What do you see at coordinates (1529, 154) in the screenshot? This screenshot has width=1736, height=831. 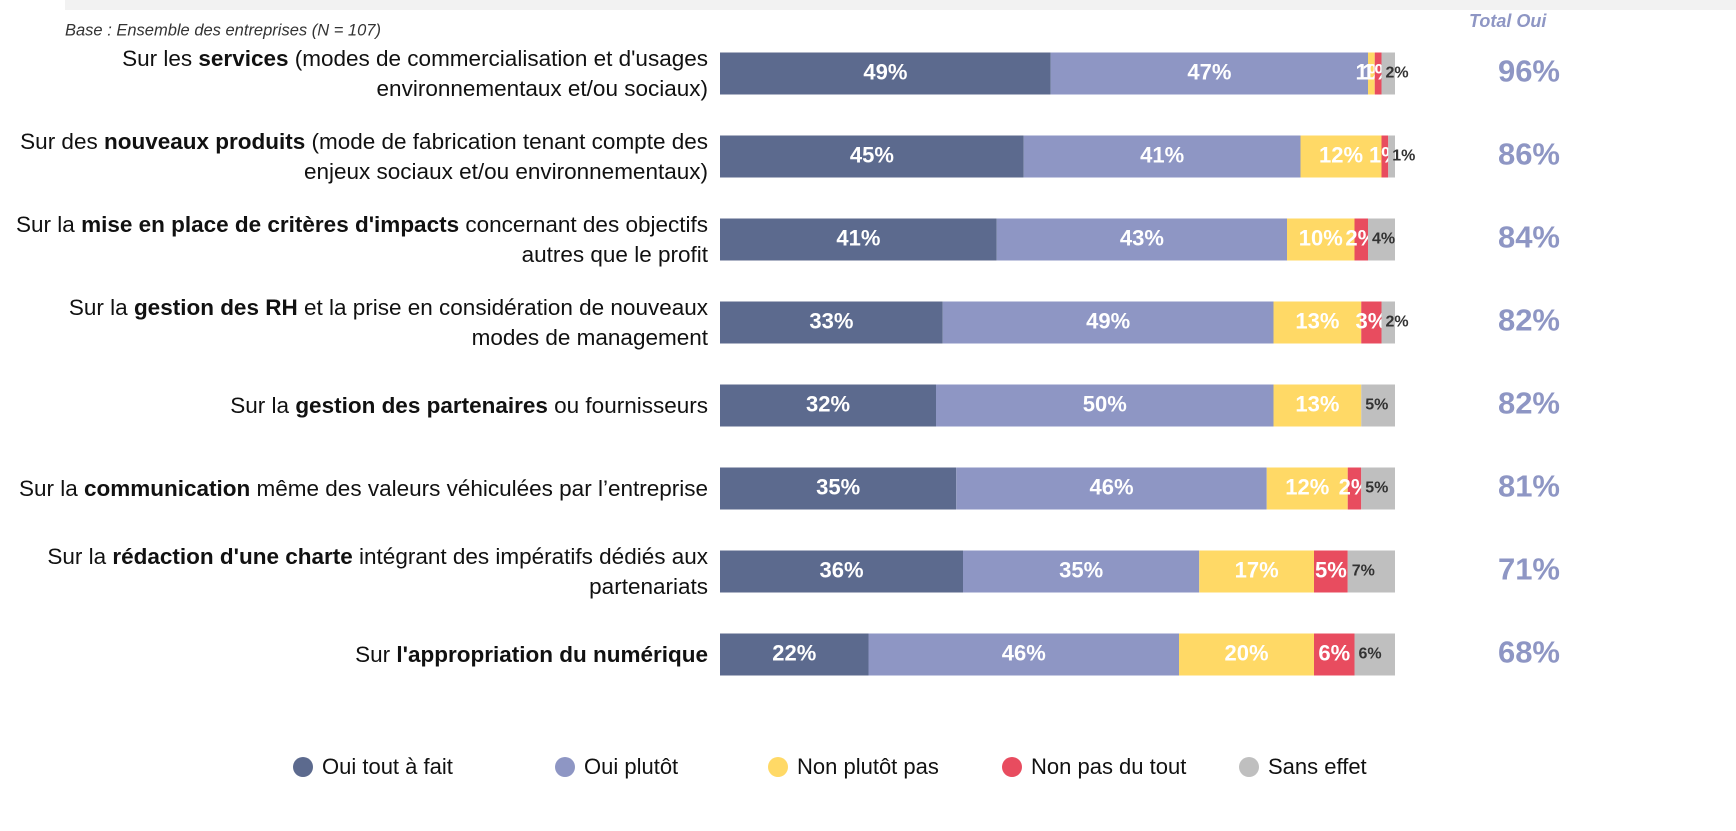 I see `total-label: 86%` at bounding box center [1529, 154].